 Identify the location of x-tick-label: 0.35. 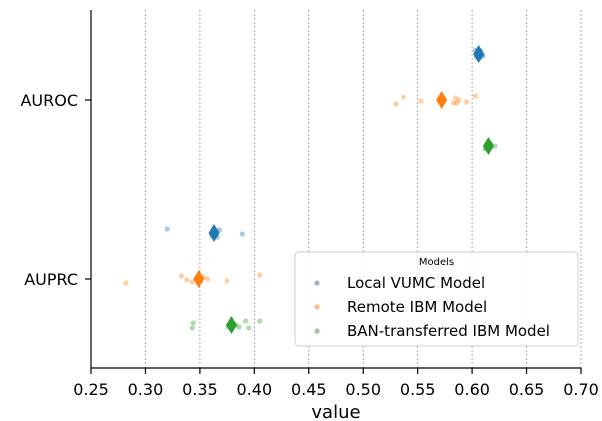
(200, 389).